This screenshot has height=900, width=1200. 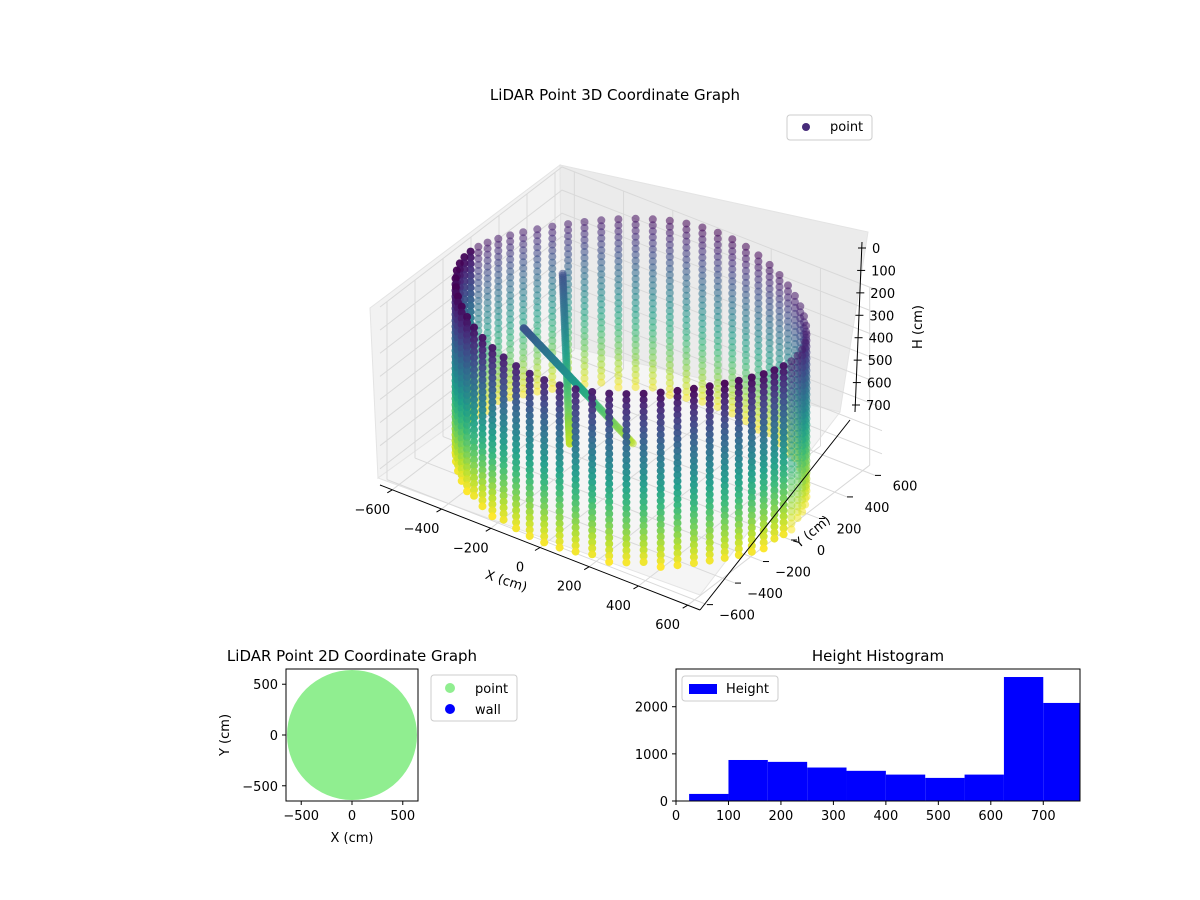 I want to click on x-ticks-3d: −600 −400 −200 0 200 400 600, so click(x=521, y=561).